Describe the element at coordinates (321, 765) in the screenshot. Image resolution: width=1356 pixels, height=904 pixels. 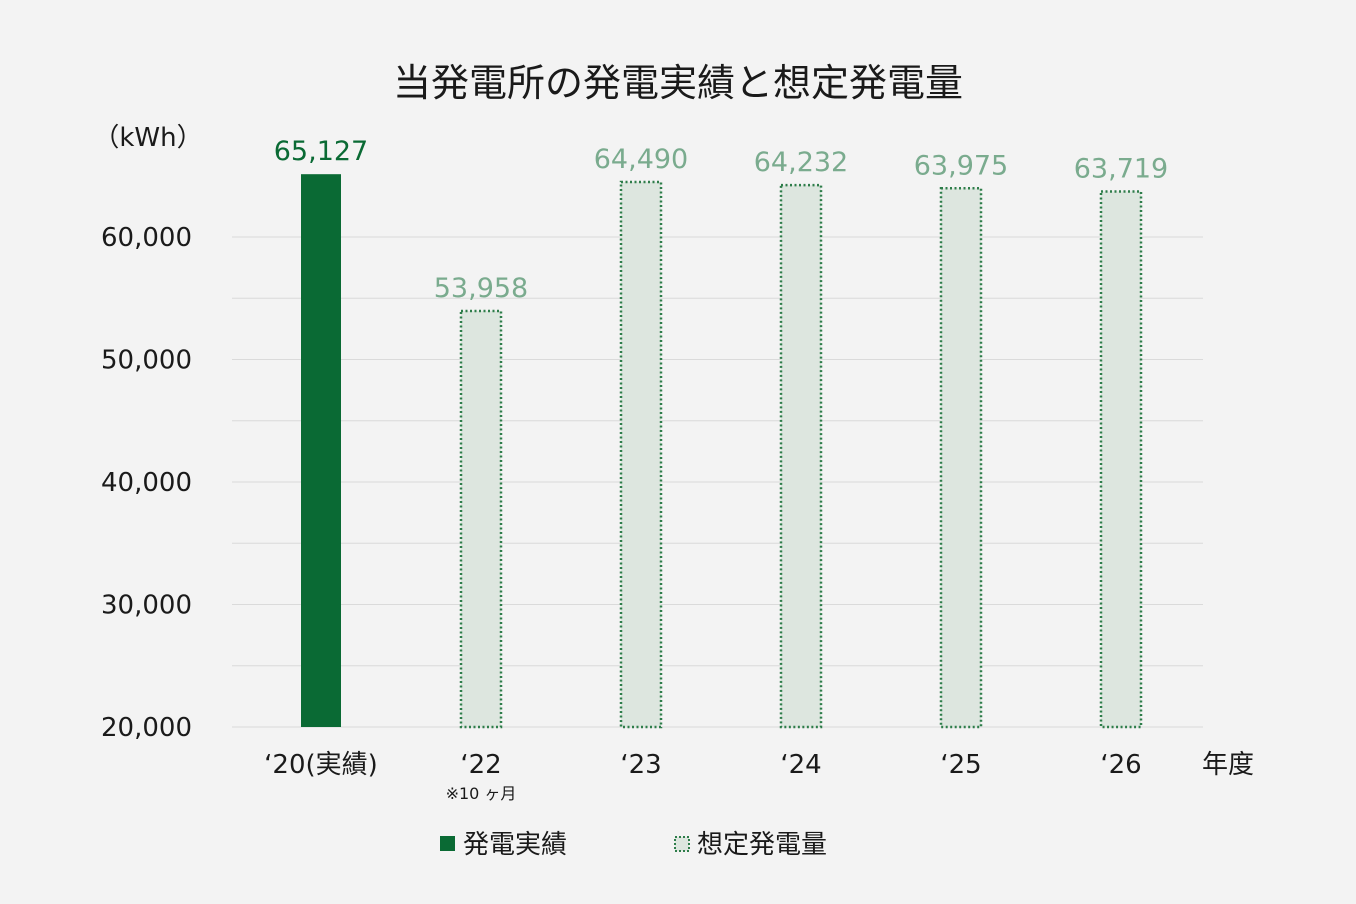
I see `x-tick-label: ‘20(実績)` at that location.